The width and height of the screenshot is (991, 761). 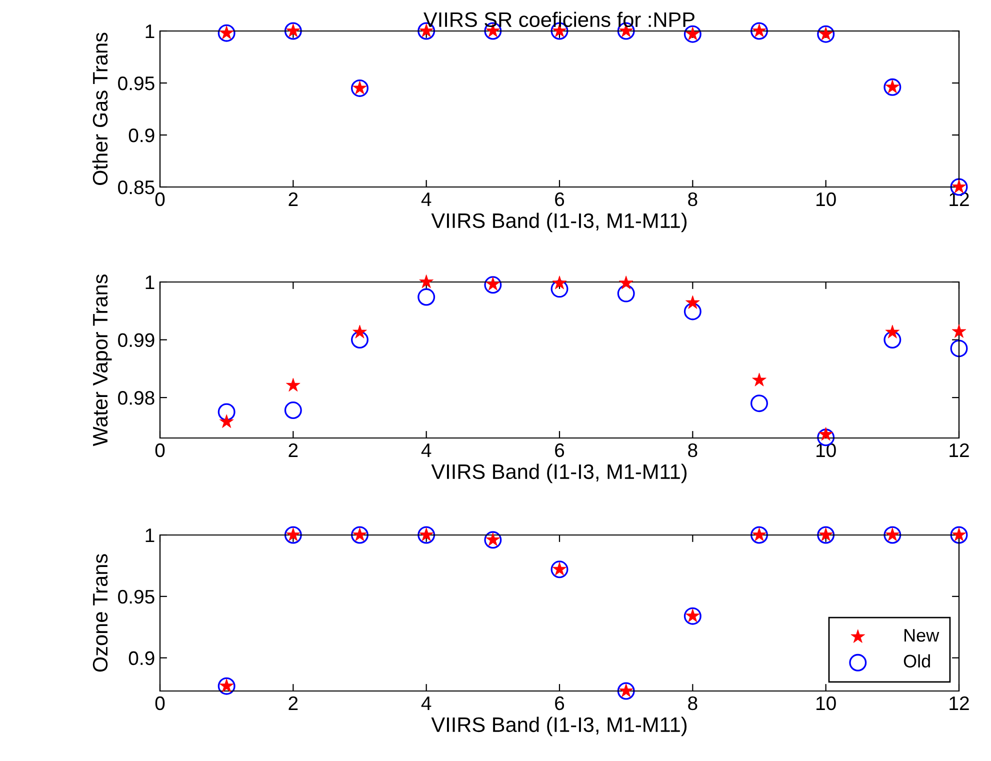 What do you see at coordinates (100, 109) in the screenshot?
I see `y-axis-title: Other Gas Trans` at bounding box center [100, 109].